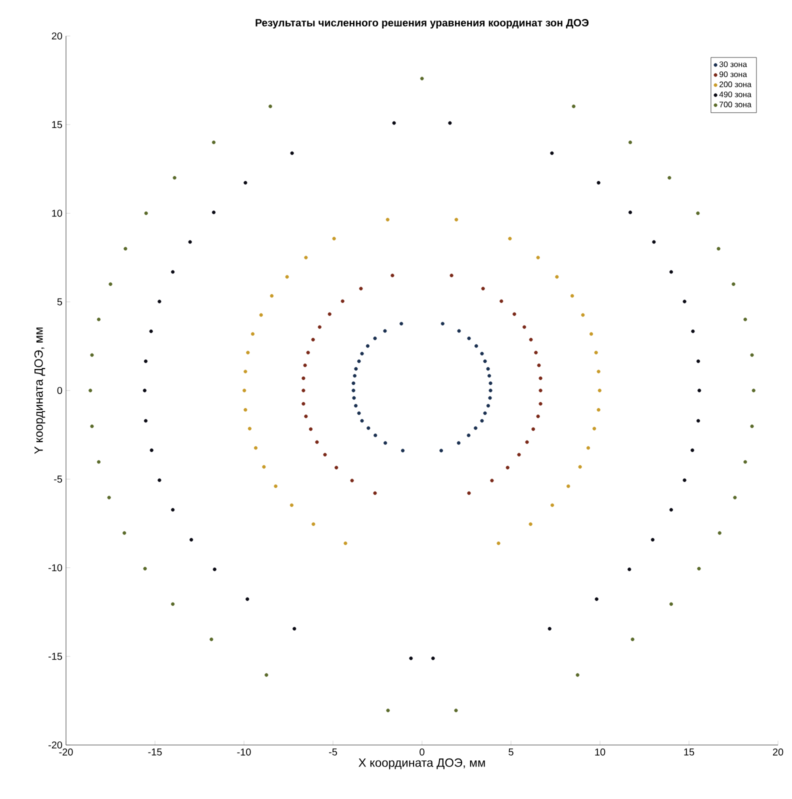 Image resolution: width=792 pixels, height=799 pixels. I want to click on x-tick-label: 10, so click(600, 752).